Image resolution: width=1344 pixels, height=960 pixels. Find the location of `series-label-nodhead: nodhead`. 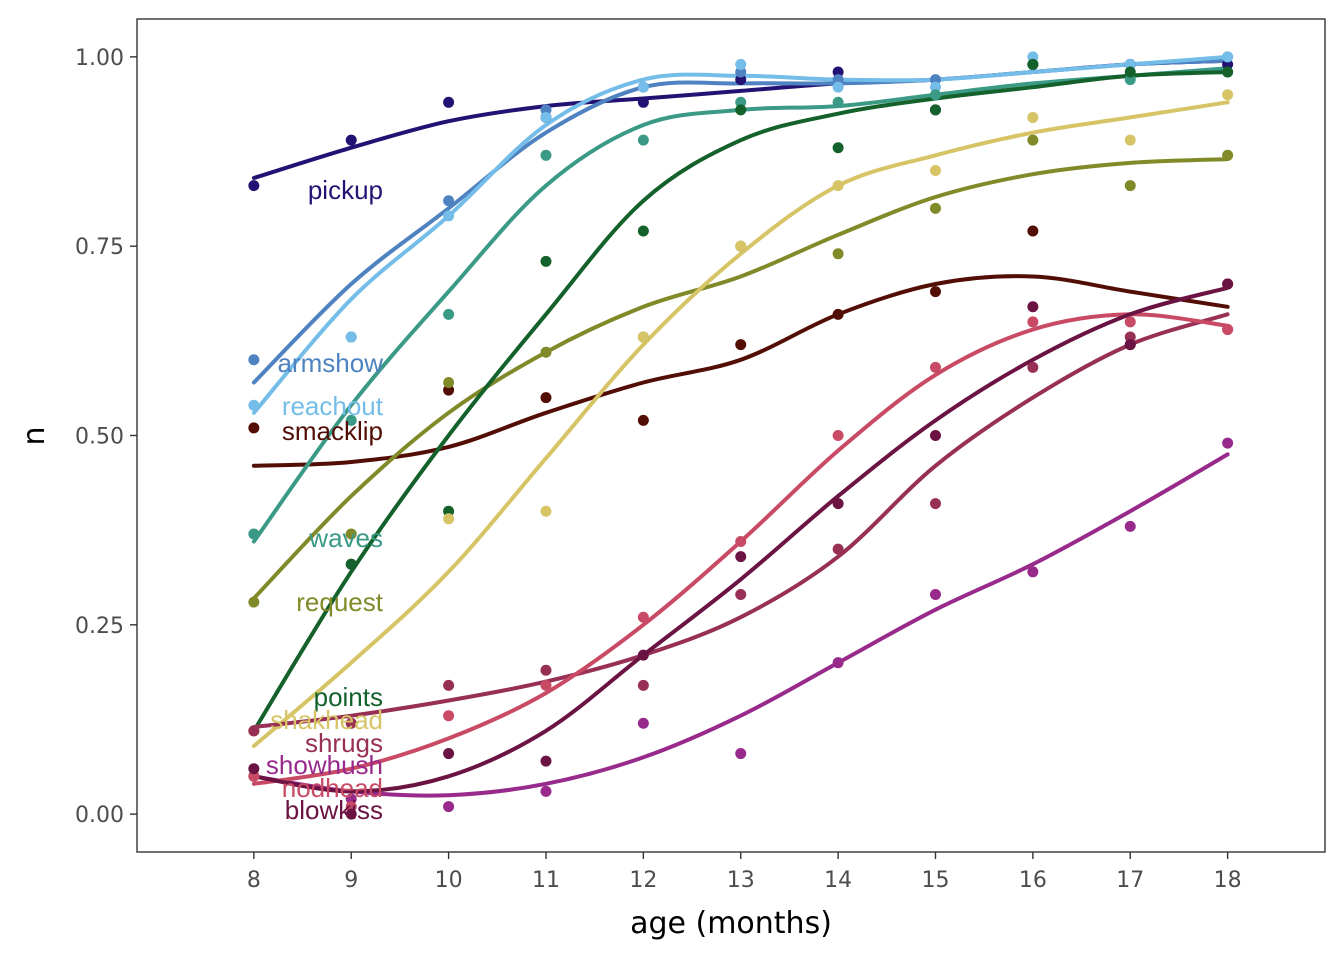

series-label-nodhead: nodhead is located at coordinates (332, 788).